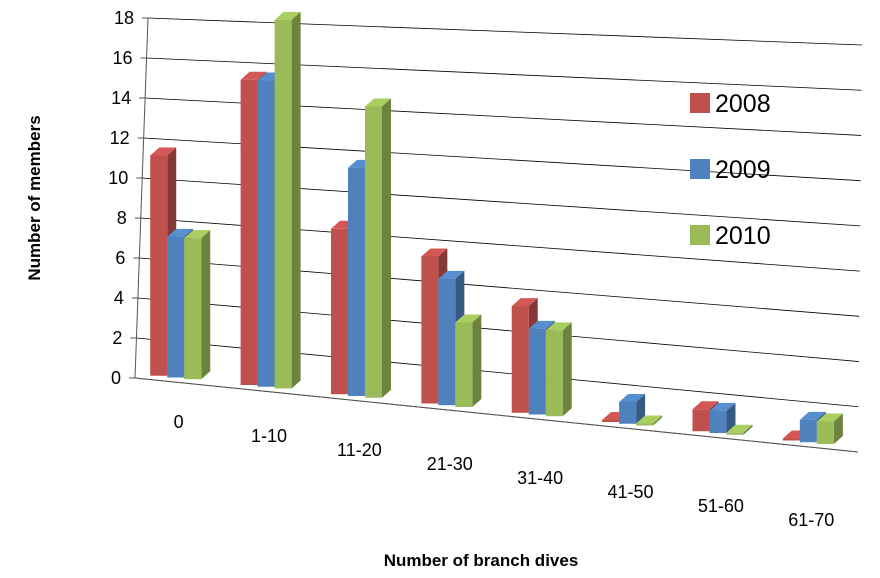 The image size is (880, 578). Describe the element at coordinates (120, 258) in the screenshot. I see `y-tick-label: 6` at that location.